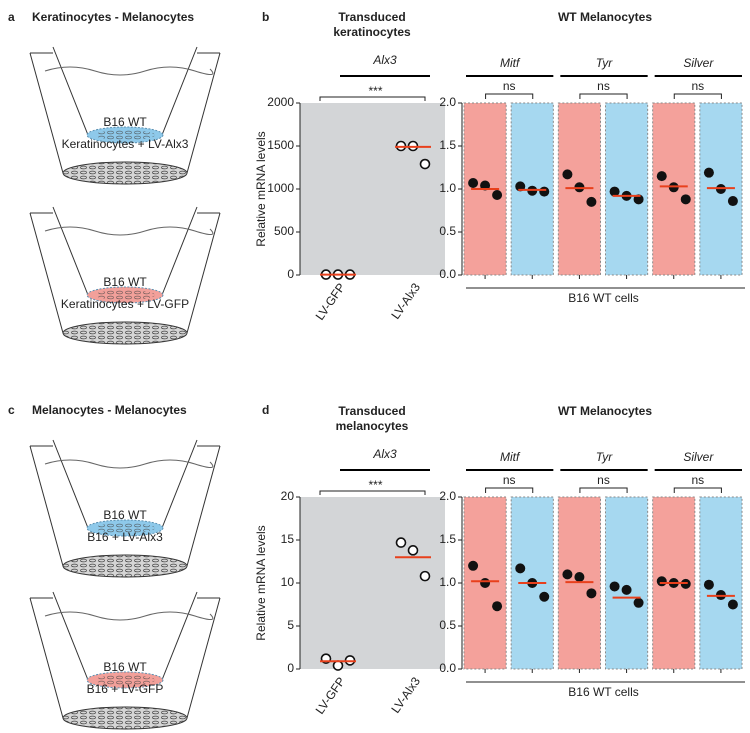  What do you see at coordinates (125, 144) in the screenshot?
I see `well-label: Keratinocytes + LV-Alx3` at bounding box center [125, 144].